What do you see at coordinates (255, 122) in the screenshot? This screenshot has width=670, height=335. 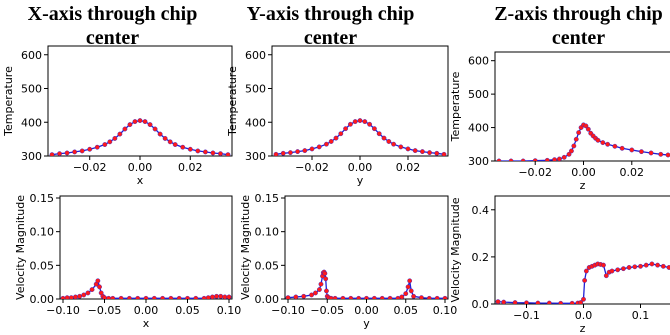 I see `y-tick-label: 400` at bounding box center [255, 122].